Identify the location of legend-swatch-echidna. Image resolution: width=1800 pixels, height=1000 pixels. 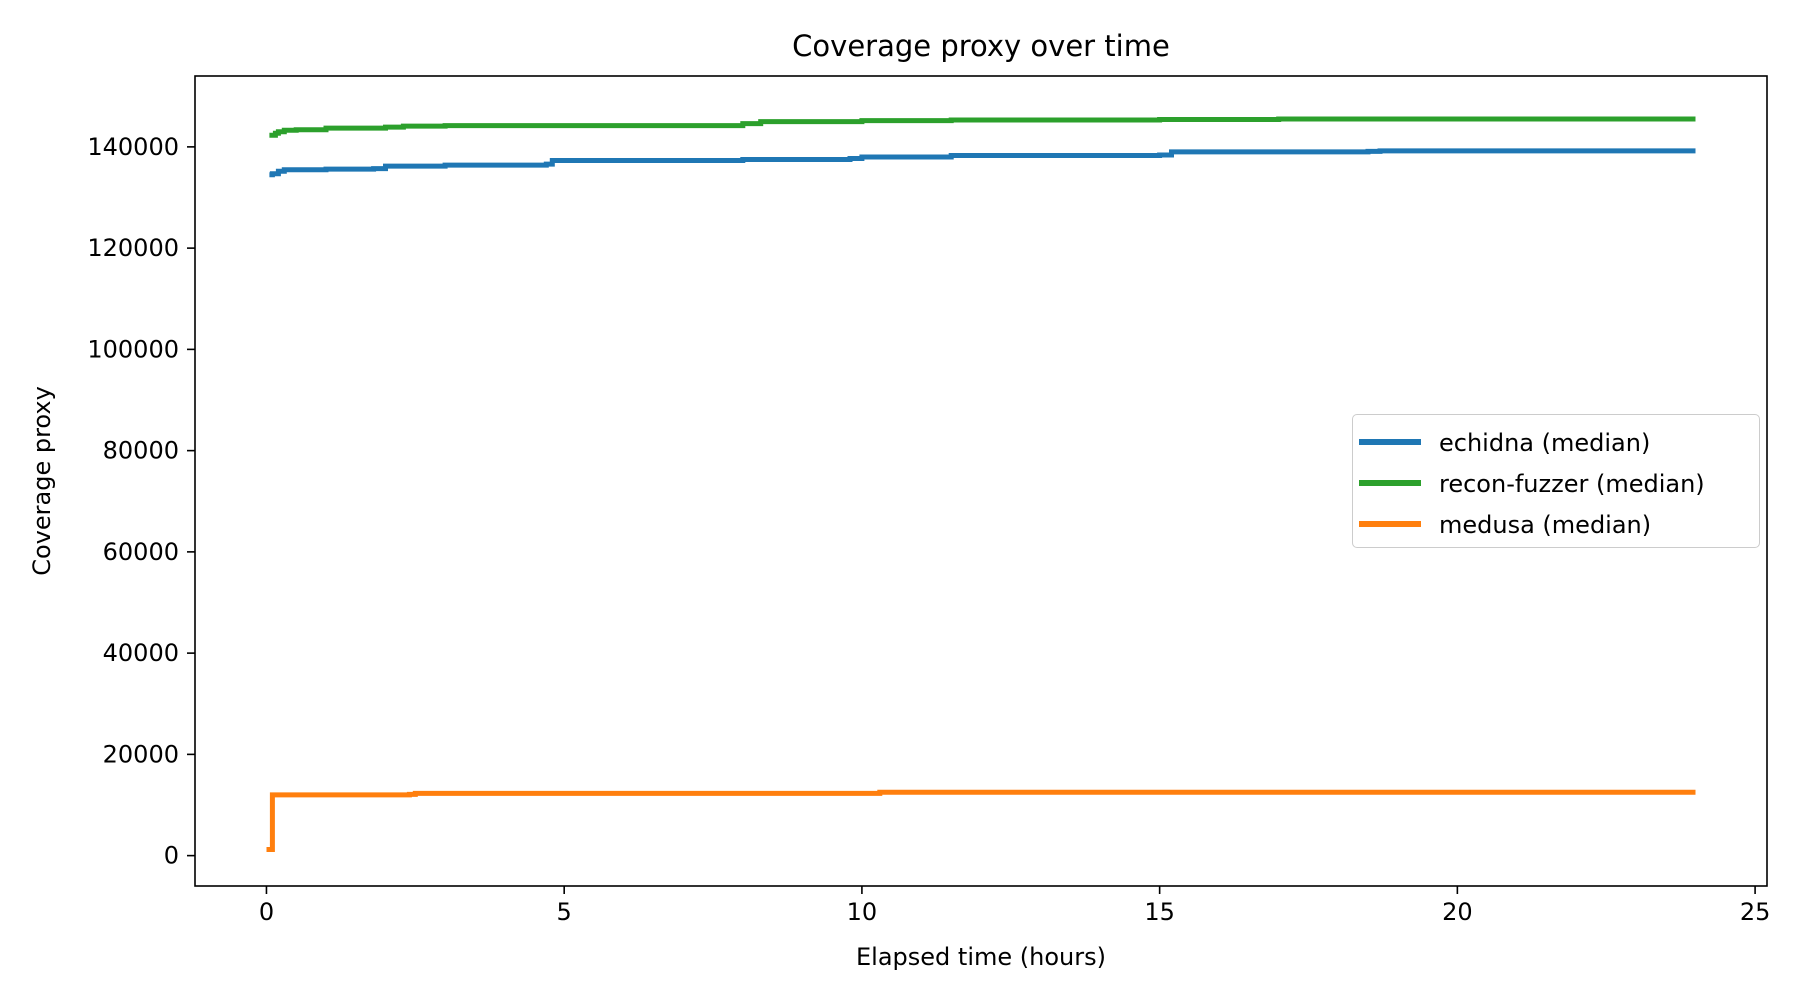
(1390, 442).